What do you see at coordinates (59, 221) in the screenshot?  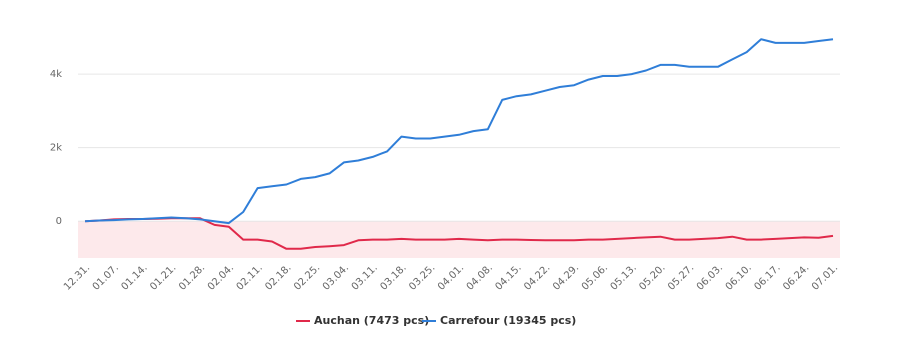 I see `y-tick-label: 0` at bounding box center [59, 221].